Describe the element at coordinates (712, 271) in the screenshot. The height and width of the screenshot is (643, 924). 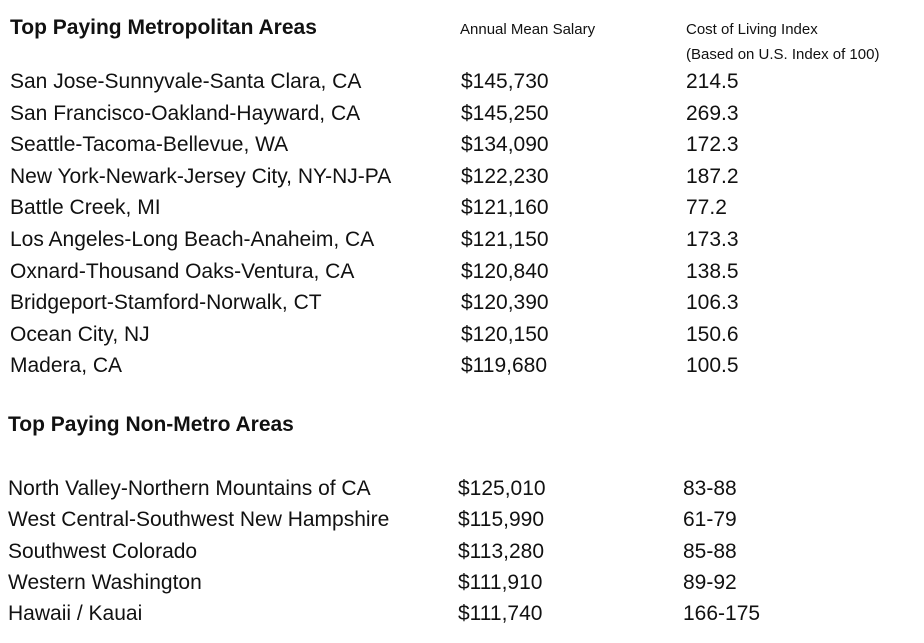
I see `cost-index: 138.5` at that location.